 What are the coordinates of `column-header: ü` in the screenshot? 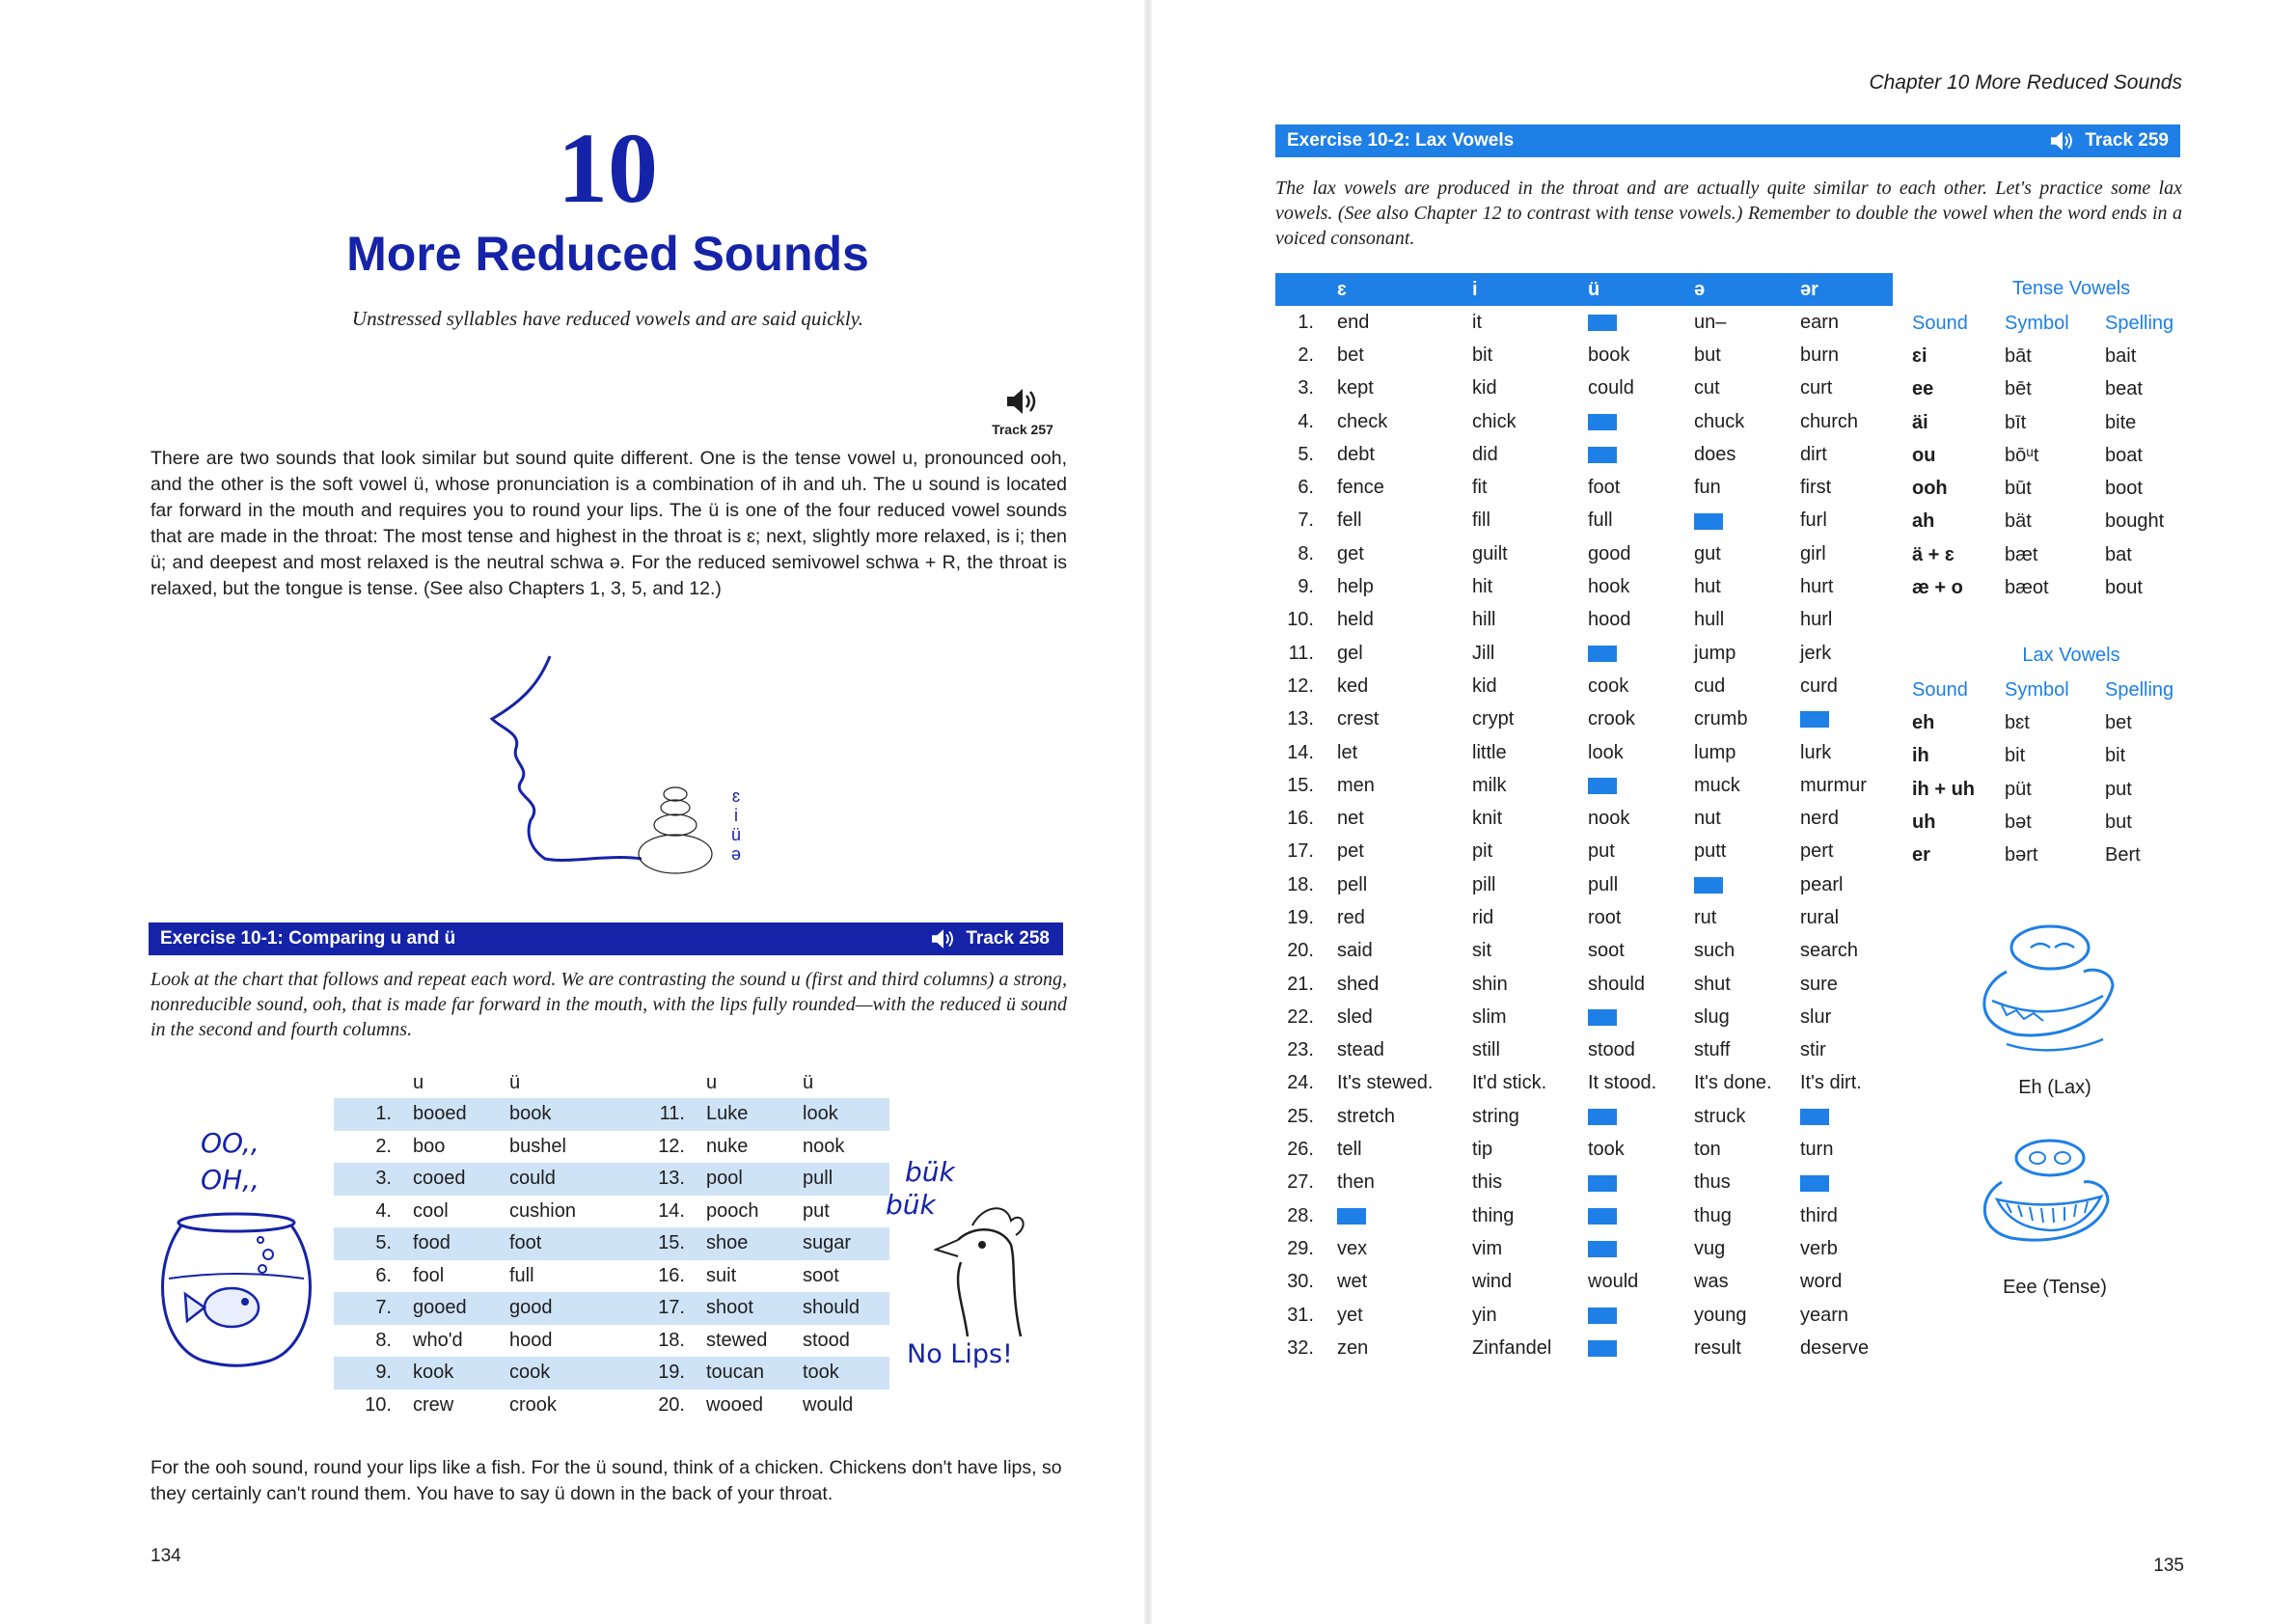 It's located at (515, 1082).